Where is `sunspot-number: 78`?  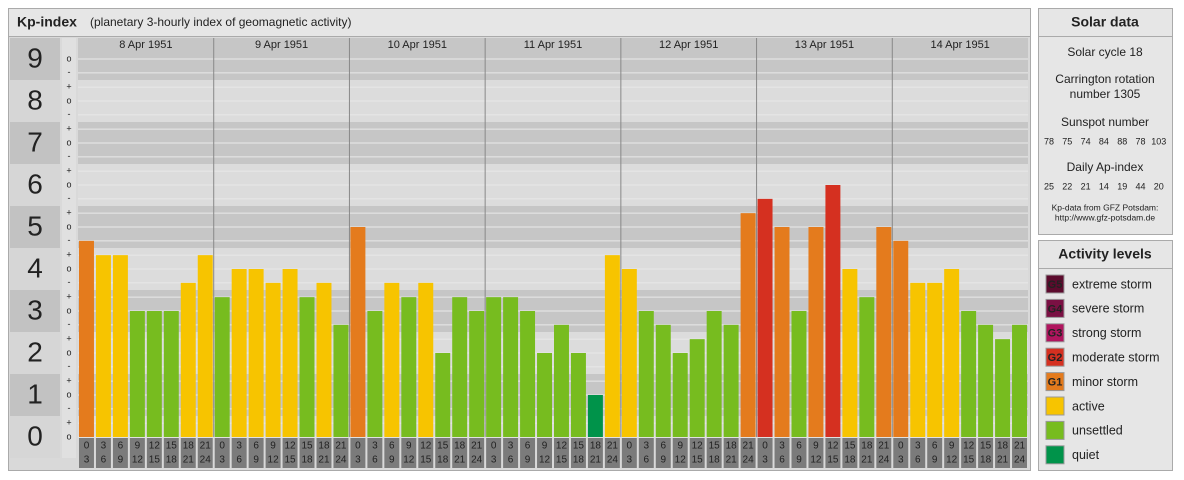
sunspot-number: 78 is located at coordinates (1049, 141).